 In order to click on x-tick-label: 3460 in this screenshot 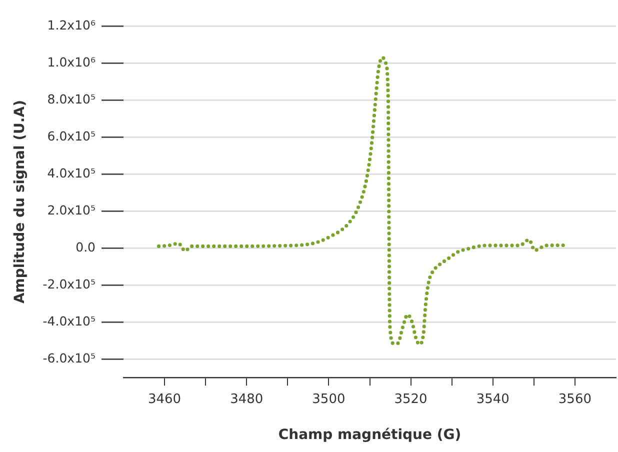, I will do `click(165, 399)`.